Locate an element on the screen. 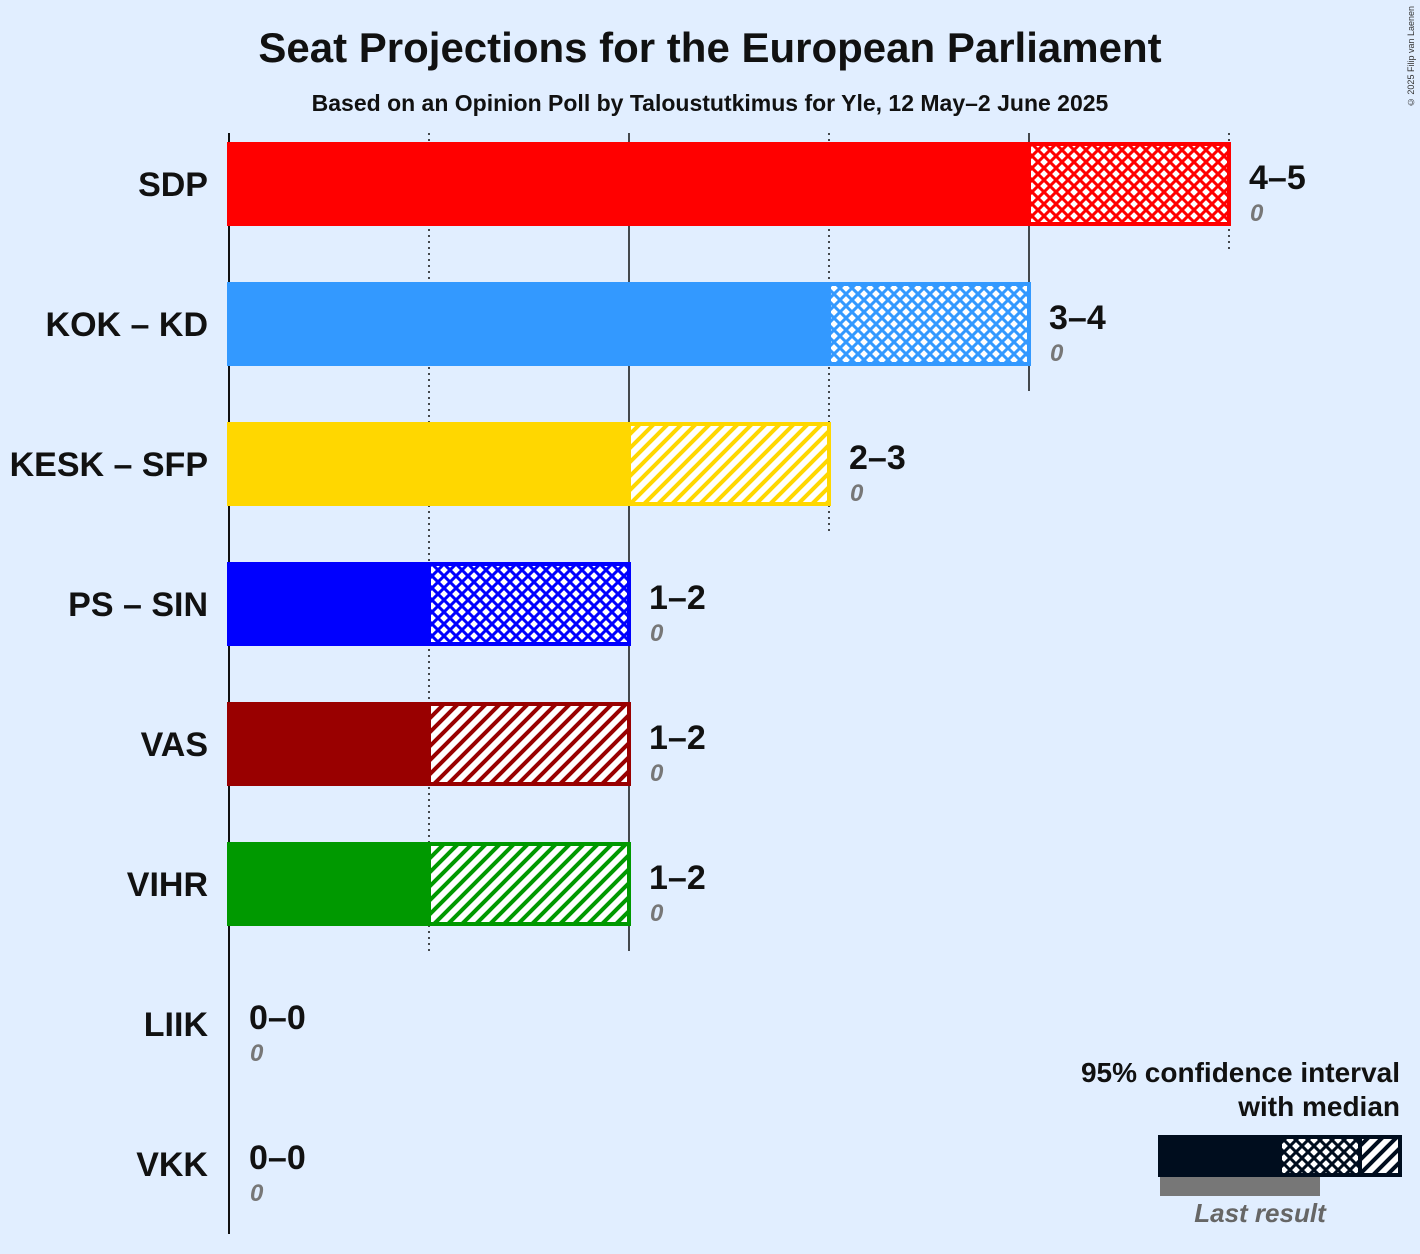 This screenshot has height=1254, width=1420. range-label: 3–4 is located at coordinates (1077, 318).